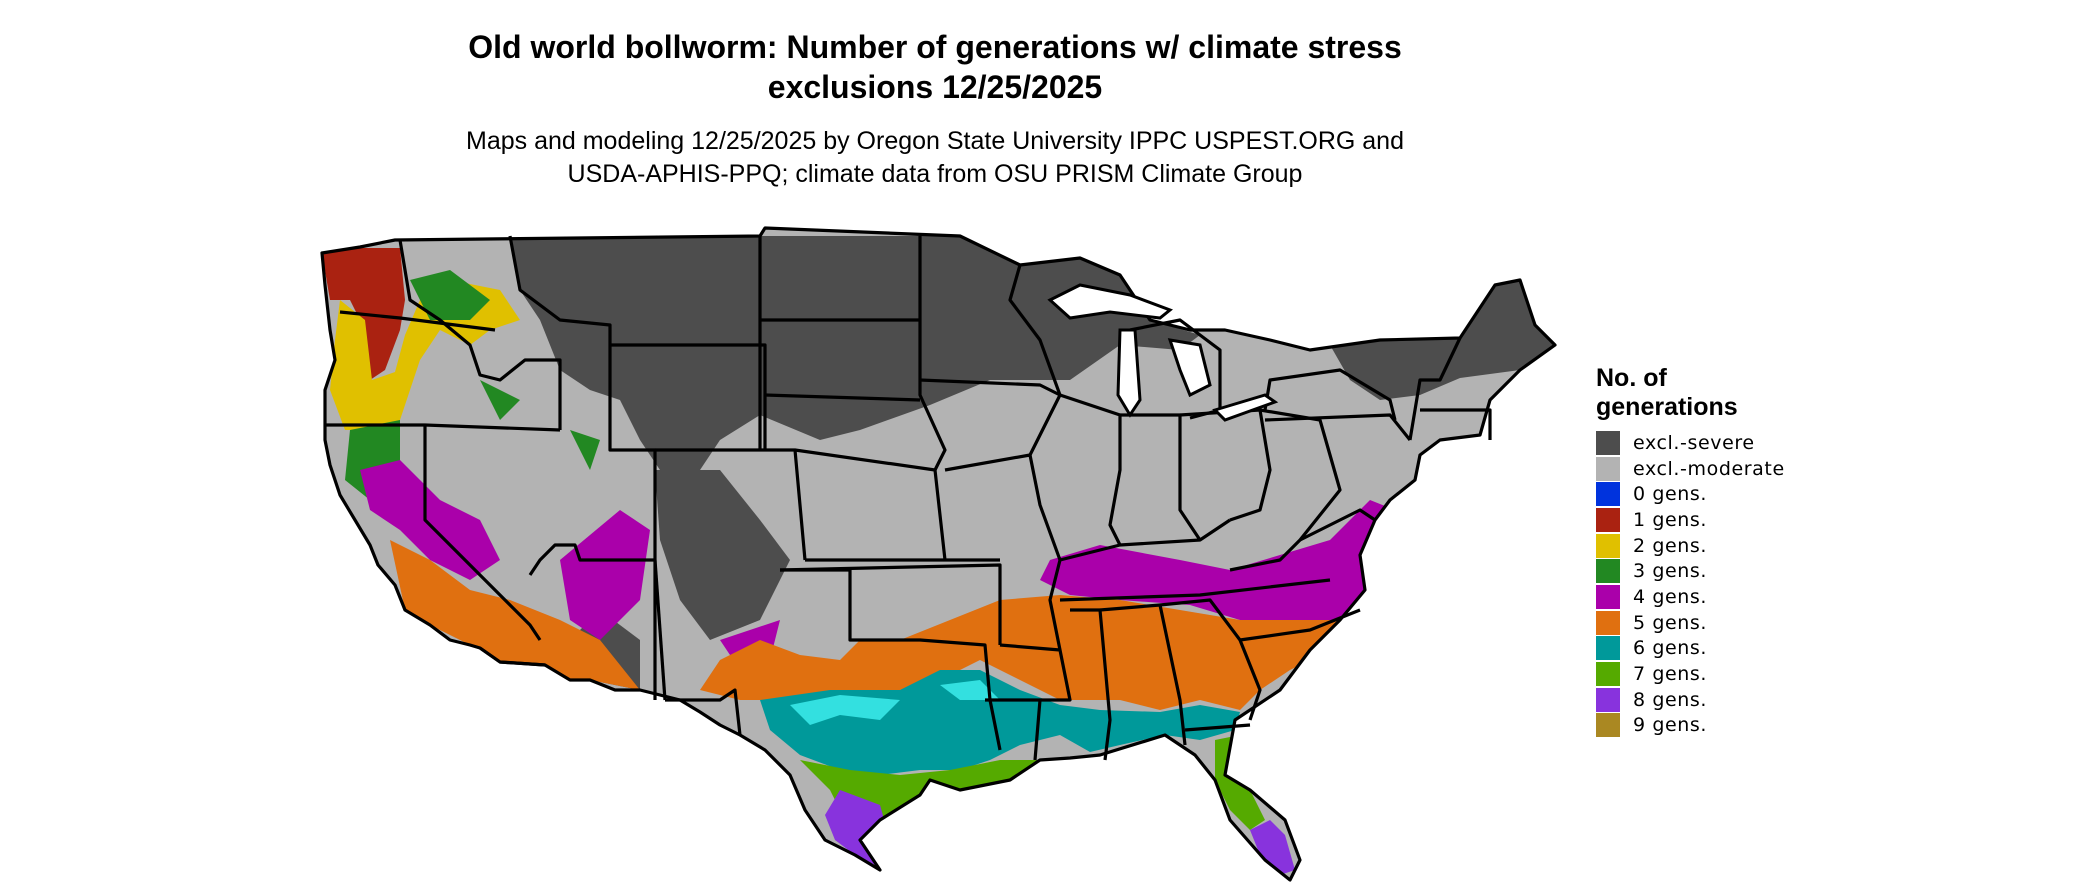 Image resolution: width=2100 pixels, height=895 pixels. Describe the element at coordinates (1746, 597) in the screenshot. I see `legend-item: 4 gens.` at that location.